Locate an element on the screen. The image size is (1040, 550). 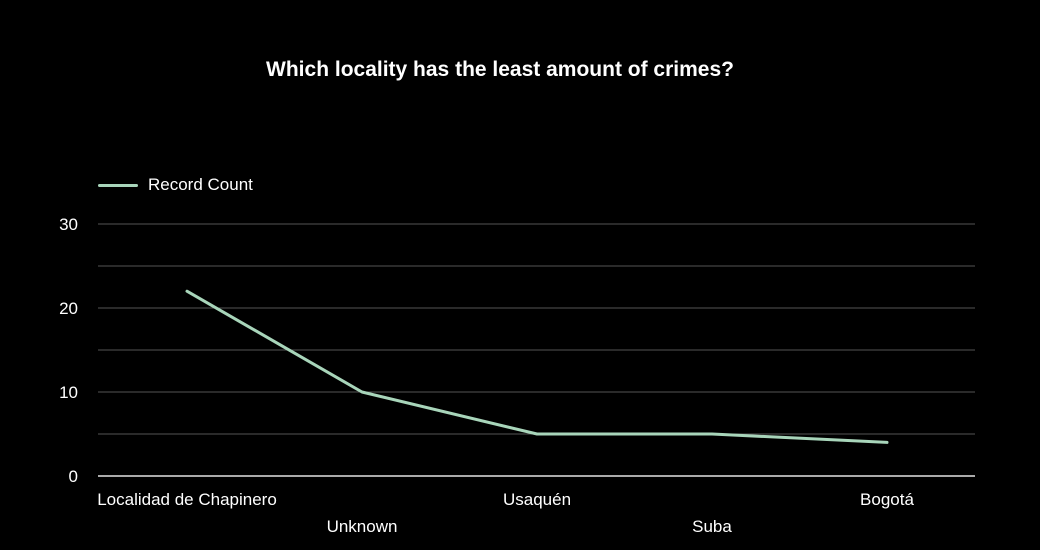
legend-label-record-count: Record Count is located at coordinates (200, 184).